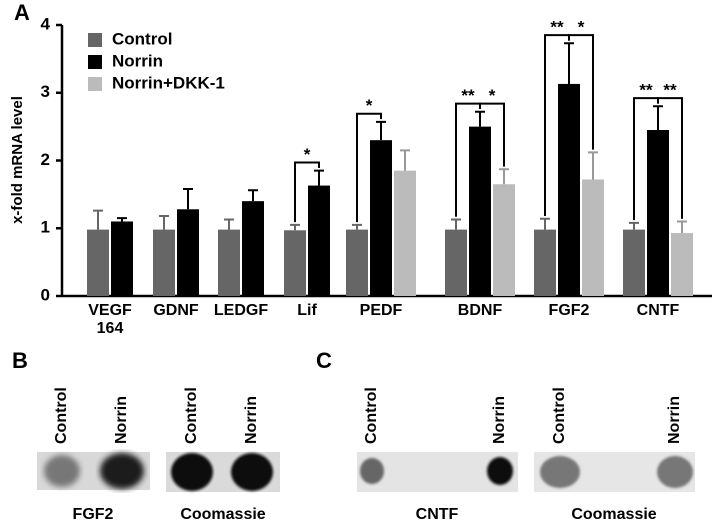  I want to click on panel-label: B, so click(20, 360).